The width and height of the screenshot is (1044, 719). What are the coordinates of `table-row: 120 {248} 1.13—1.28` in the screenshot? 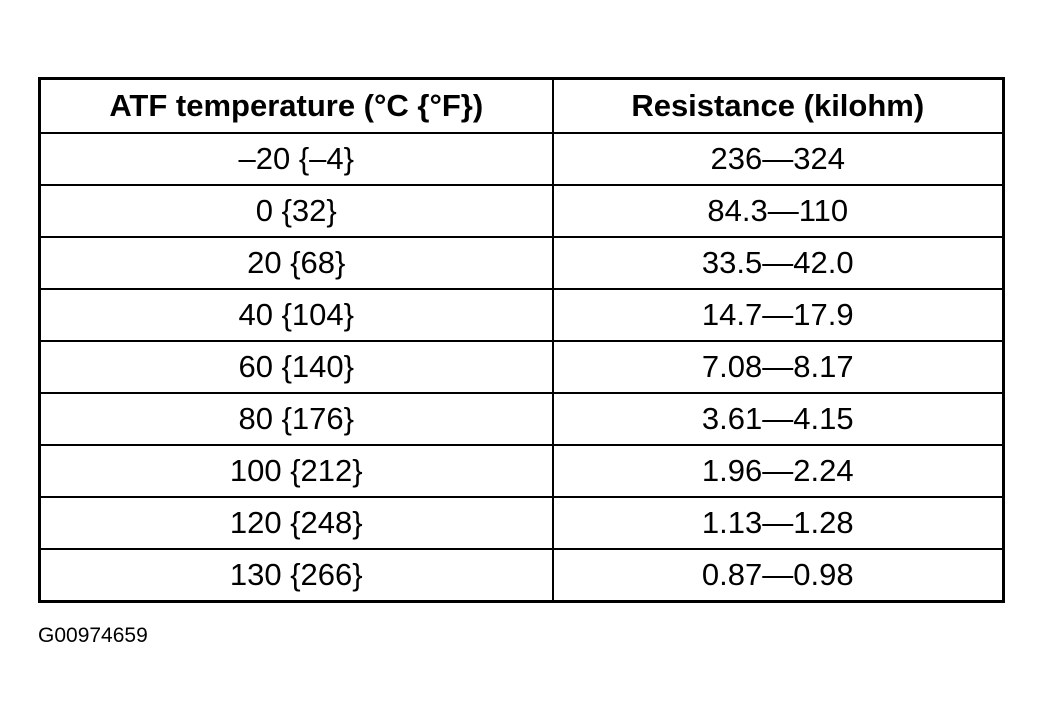 It's located at (521, 523).